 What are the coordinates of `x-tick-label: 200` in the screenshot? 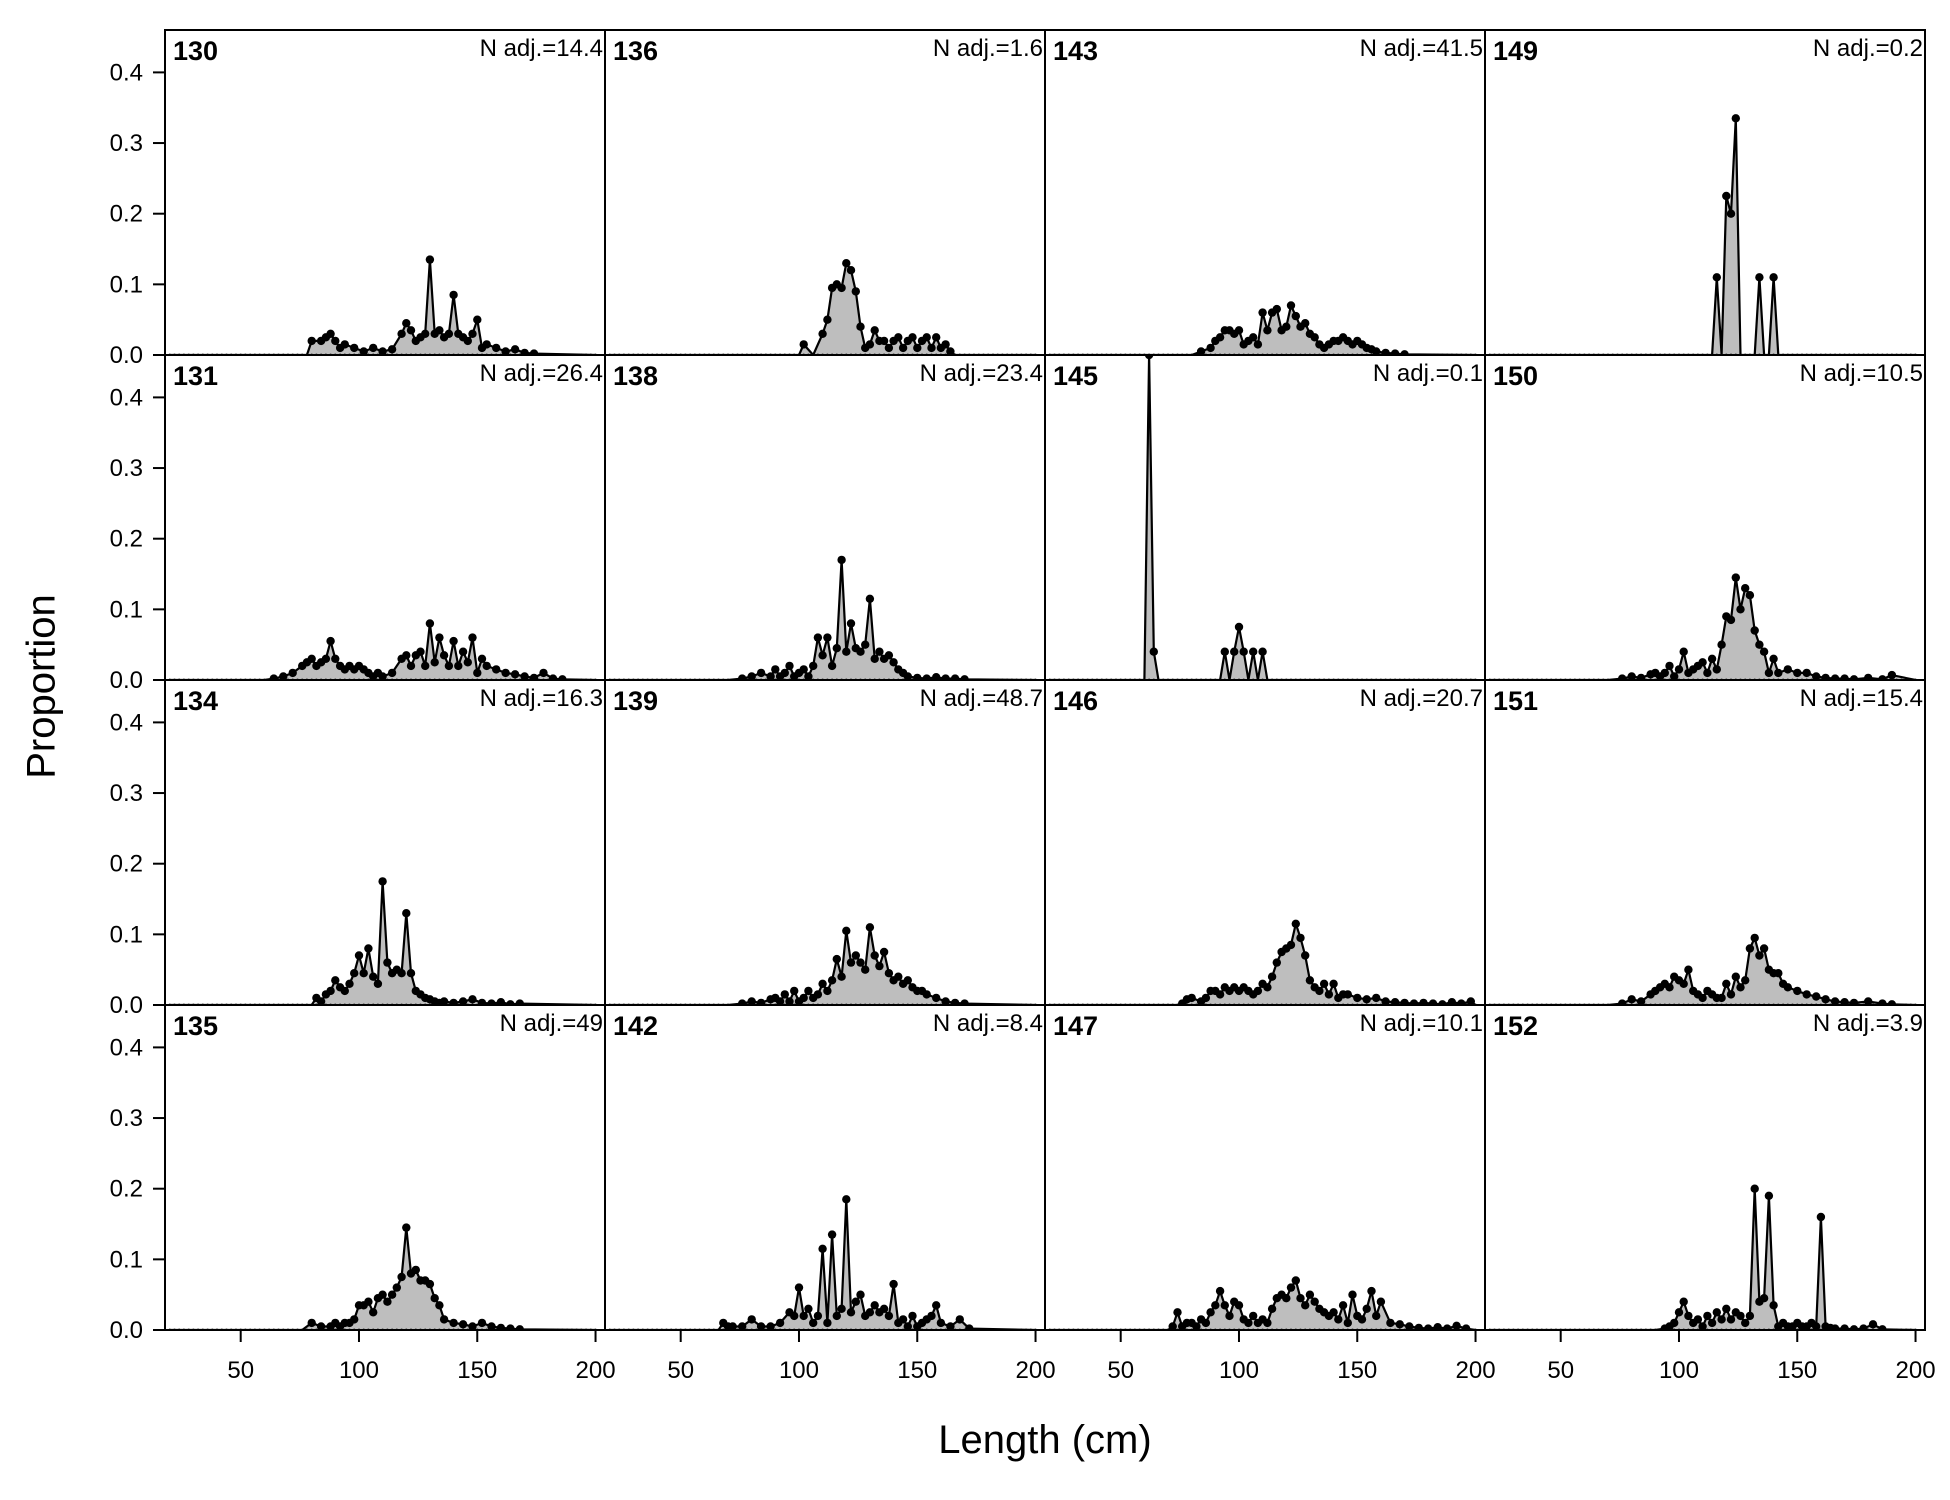 It's located at (596, 1370).